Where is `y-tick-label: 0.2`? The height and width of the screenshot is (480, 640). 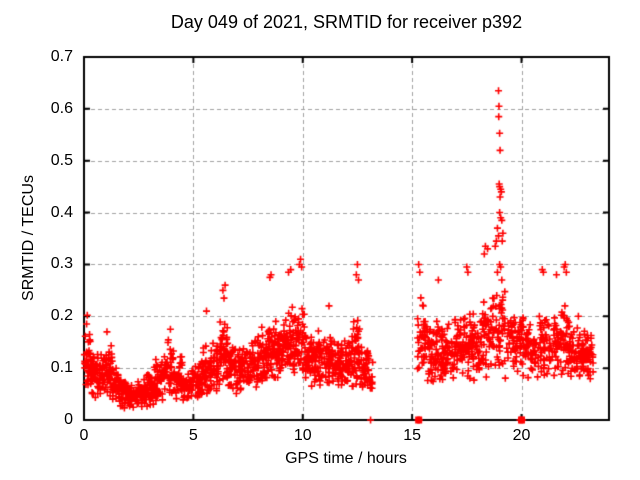
y-tick-label: 0.2 is located at coordinates (61, 316).